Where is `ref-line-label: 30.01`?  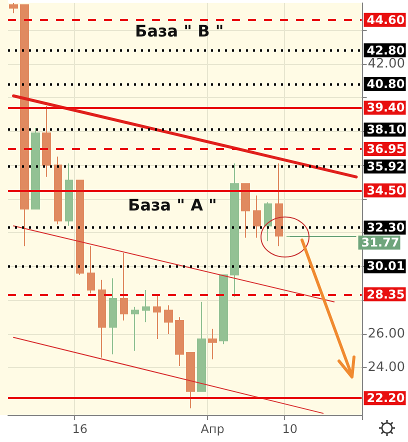 ref-line-label: 30.01 is located at coordinates (385, 266).